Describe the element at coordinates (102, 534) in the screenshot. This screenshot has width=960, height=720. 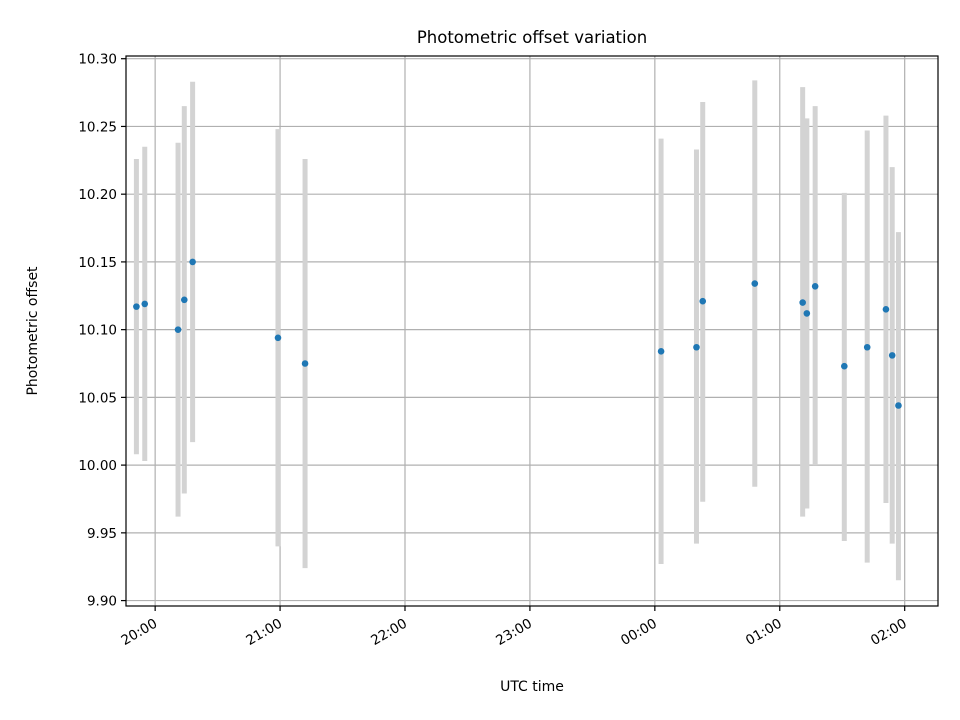
I see `y-tick-label: 9.95` at that location.